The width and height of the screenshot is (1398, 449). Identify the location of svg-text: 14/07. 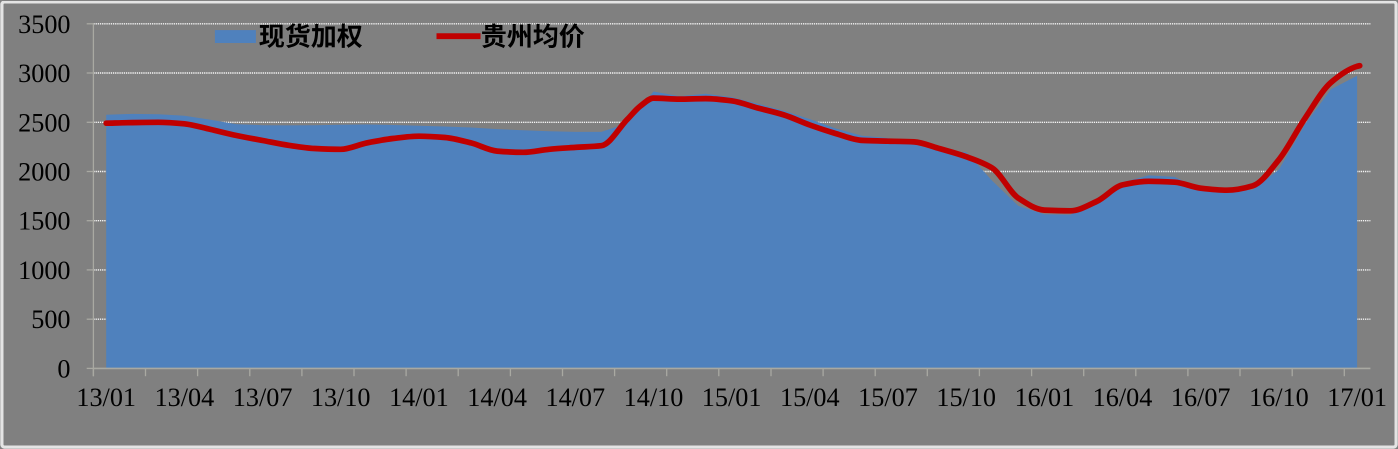
(575, 397).